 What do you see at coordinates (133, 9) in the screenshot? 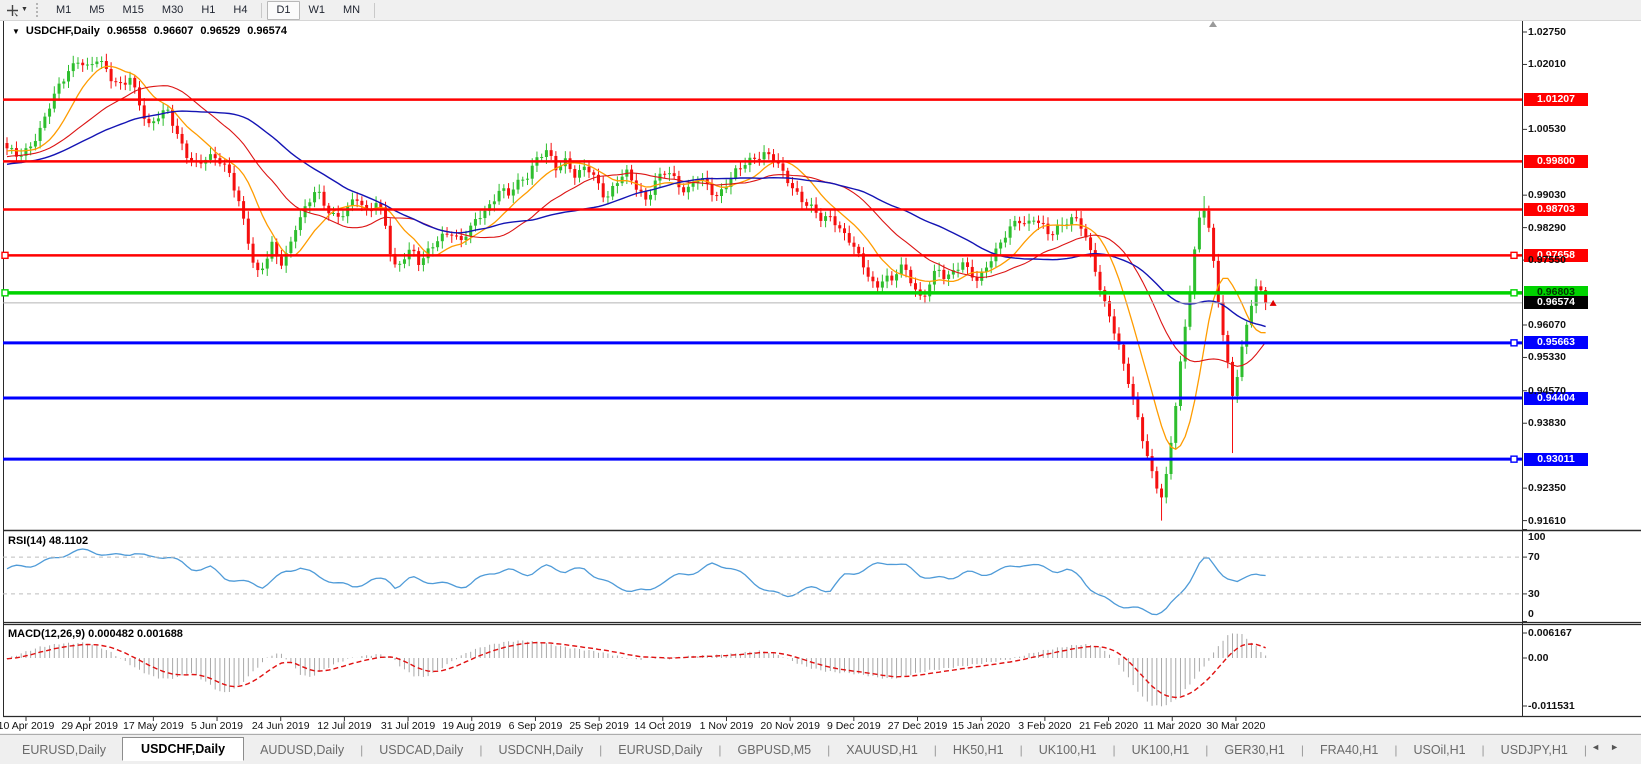
I see `timeframe-button-m15: M15` at bounding box center [133, 9].